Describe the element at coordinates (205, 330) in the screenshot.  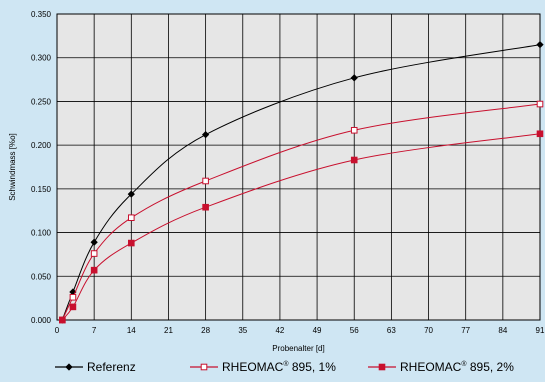
I see `x-tick-label: 28` at that location.